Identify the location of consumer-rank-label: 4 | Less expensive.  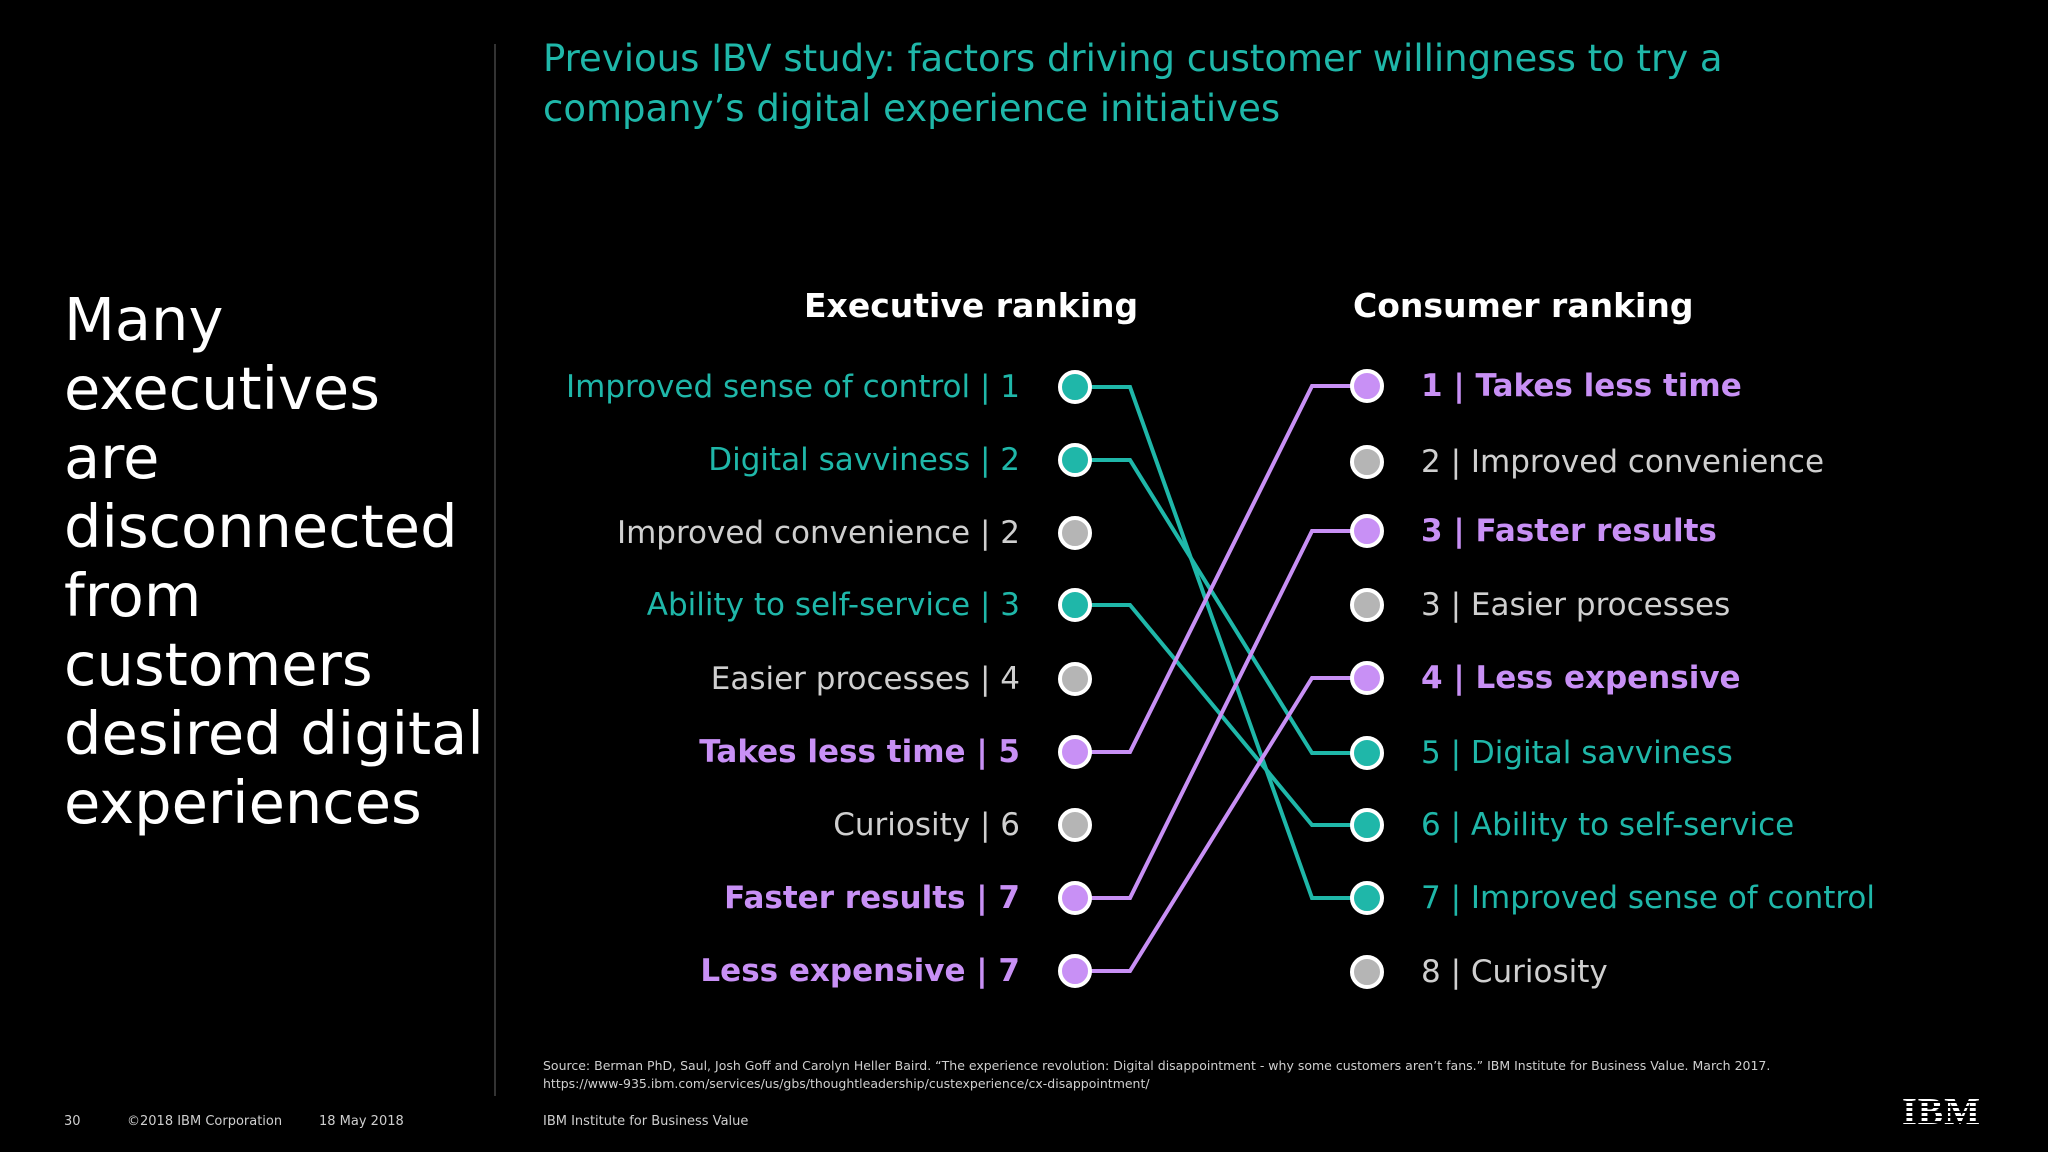
(1581, 678).